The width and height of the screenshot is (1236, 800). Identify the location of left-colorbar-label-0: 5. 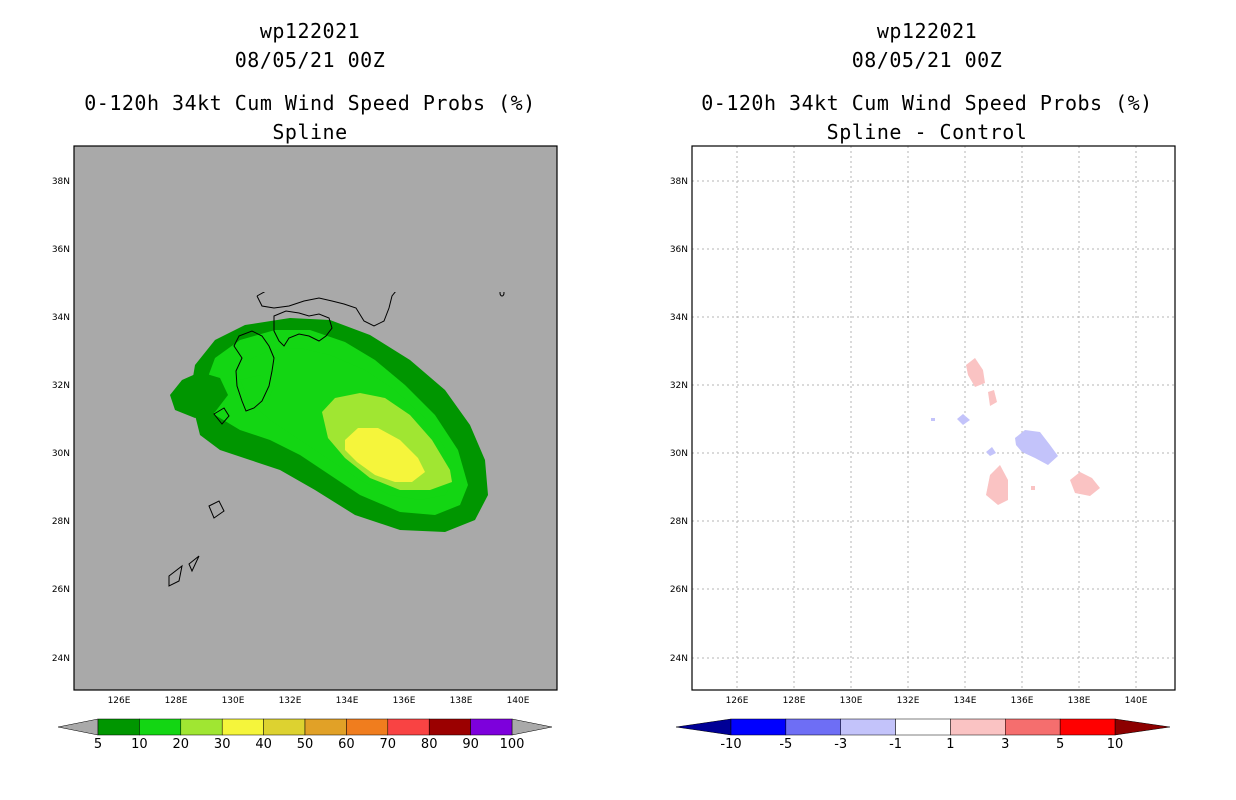
(98, 744).